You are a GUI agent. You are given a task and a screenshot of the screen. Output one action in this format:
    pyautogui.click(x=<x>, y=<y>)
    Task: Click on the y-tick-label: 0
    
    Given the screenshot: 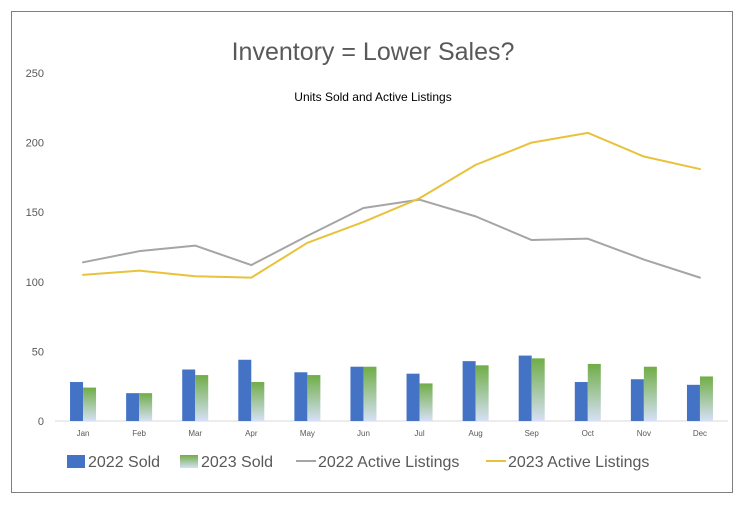 What is the action you would take?
    pyautogui.click(x=41, y=422)
    